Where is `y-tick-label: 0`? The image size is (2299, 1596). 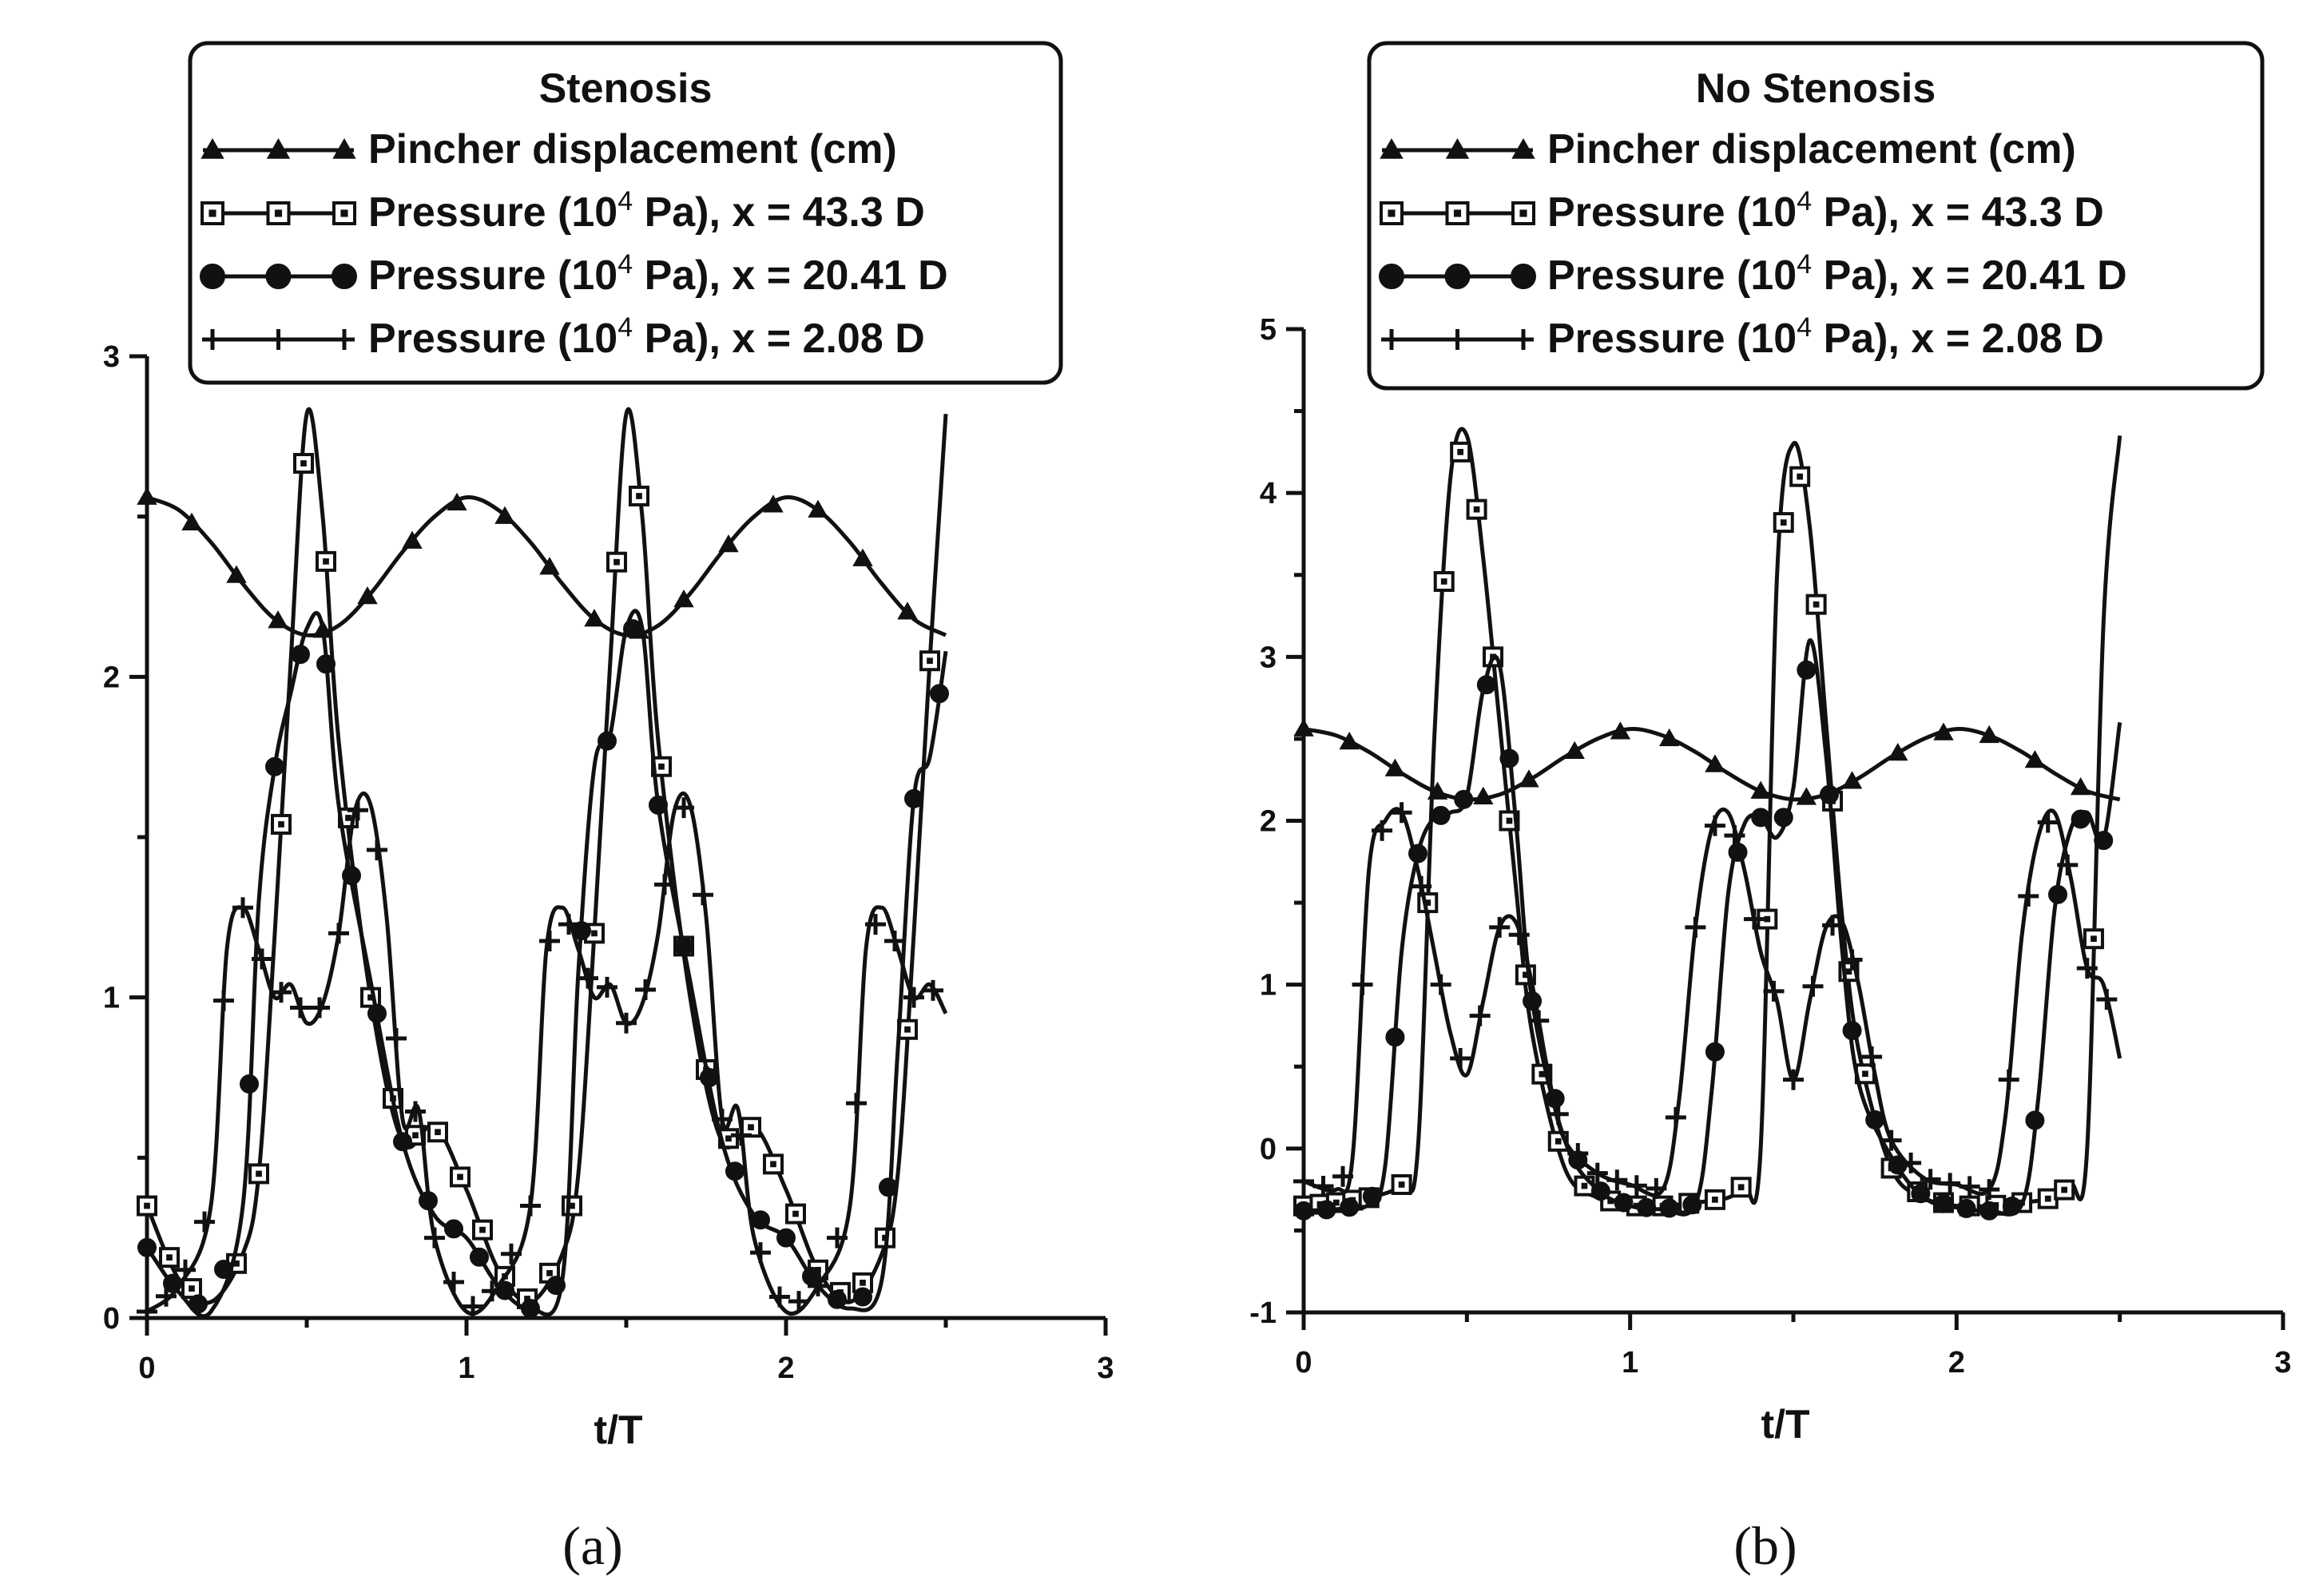 y-tick-label: 0 is located at coordinates (112, 1319).